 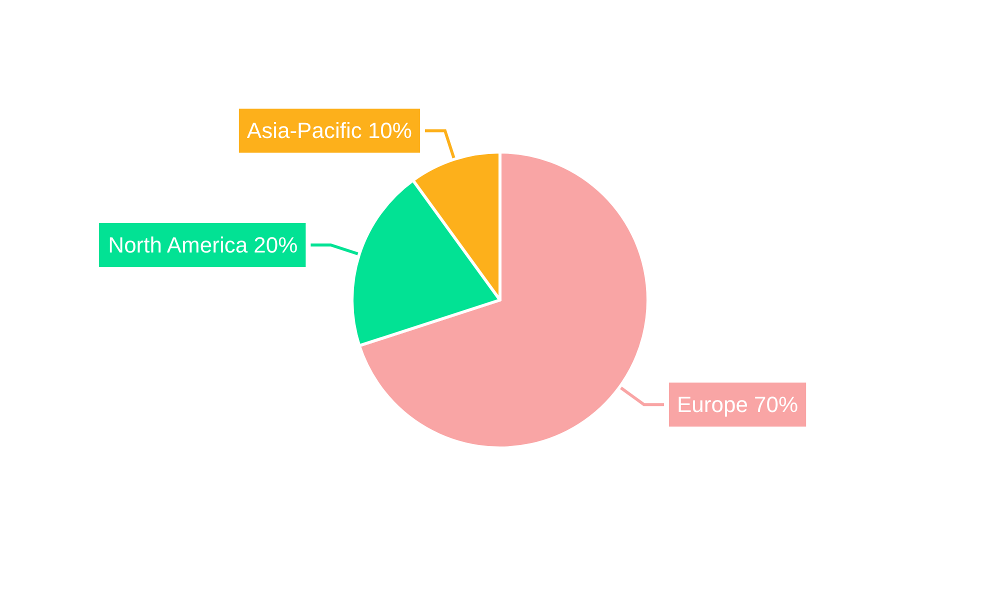 What do you see at coordinates (329, 131) in the screenshot?
I see `slice-label: Asia-Pacific 10%` at bounding box center [329, 131].